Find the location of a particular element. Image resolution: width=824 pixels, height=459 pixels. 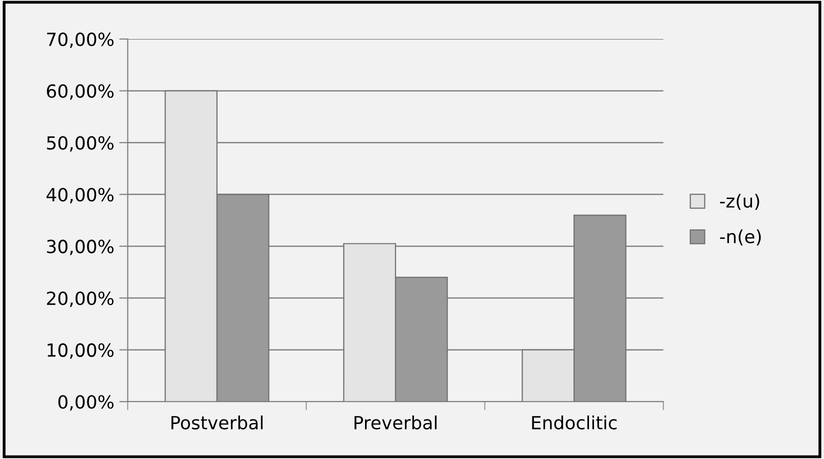

y-tick-label: 10,00% is located at coordinates (81, 351).